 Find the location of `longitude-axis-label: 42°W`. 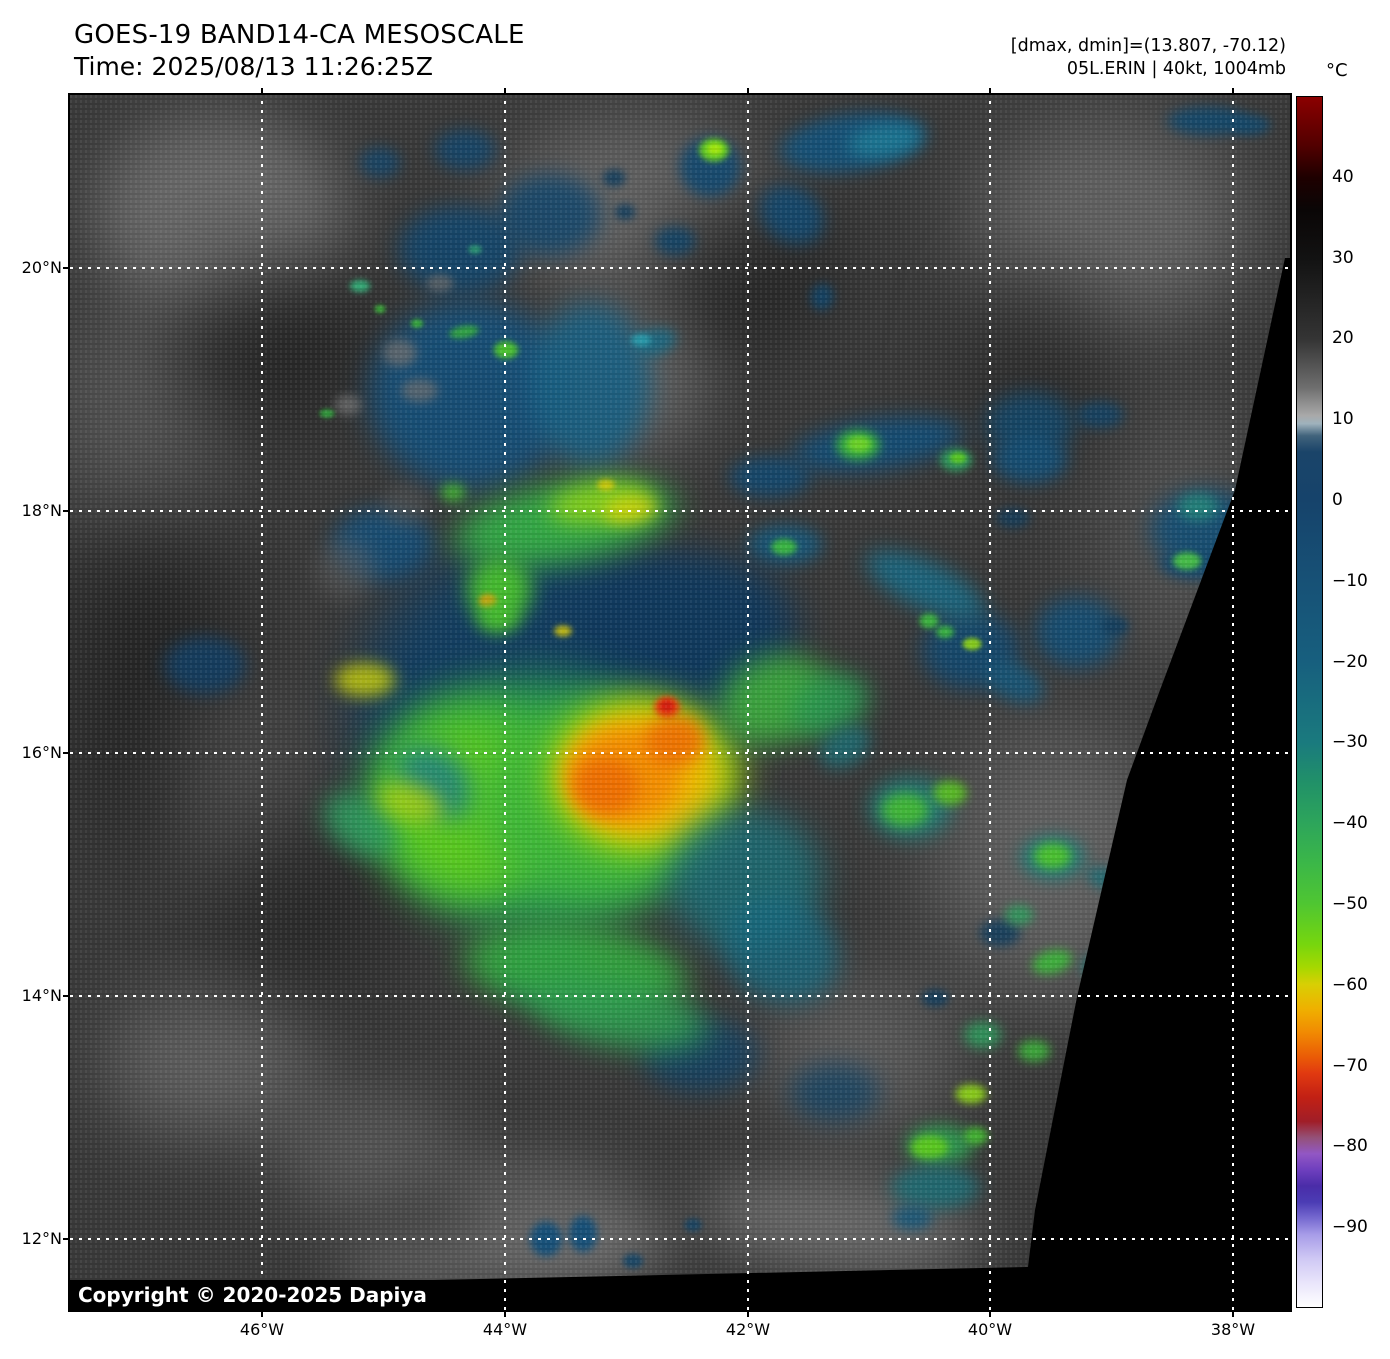

longitude-axis-label: 42°W is located at coordinates (748, 1329).